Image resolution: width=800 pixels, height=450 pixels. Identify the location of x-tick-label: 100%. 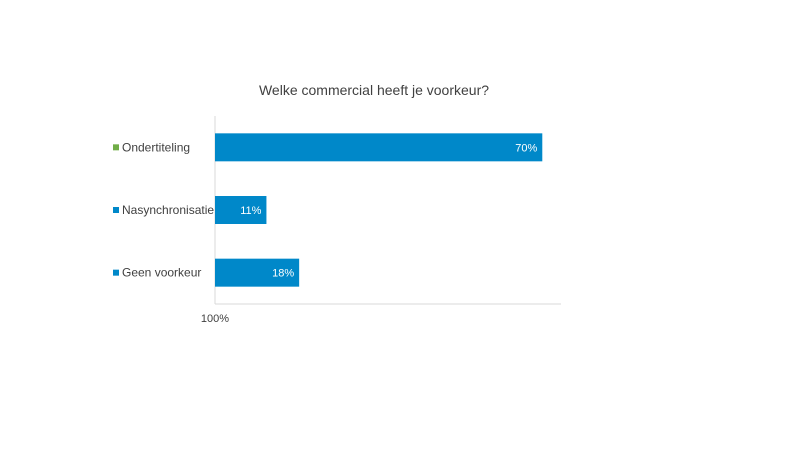
(215, 319).